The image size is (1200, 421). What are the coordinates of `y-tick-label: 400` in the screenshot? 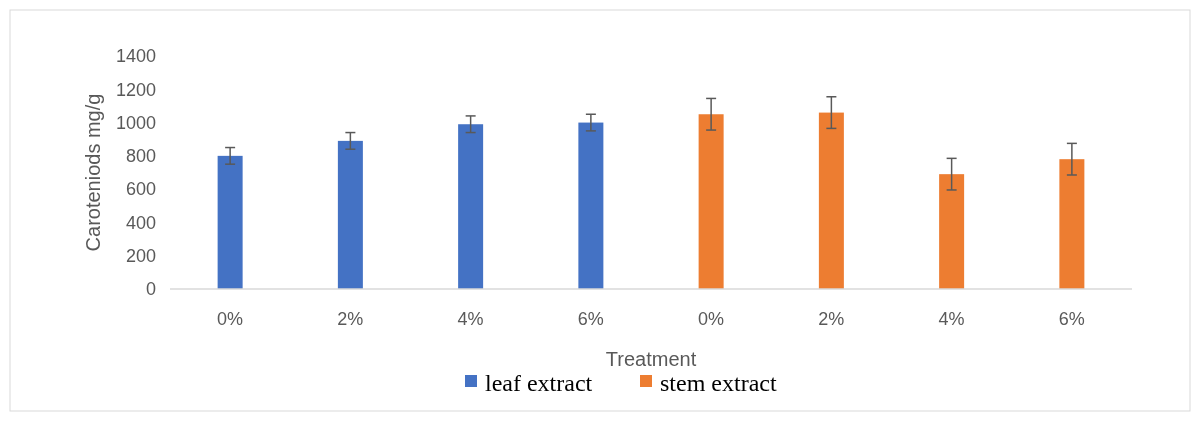 It's located at (140, 222).